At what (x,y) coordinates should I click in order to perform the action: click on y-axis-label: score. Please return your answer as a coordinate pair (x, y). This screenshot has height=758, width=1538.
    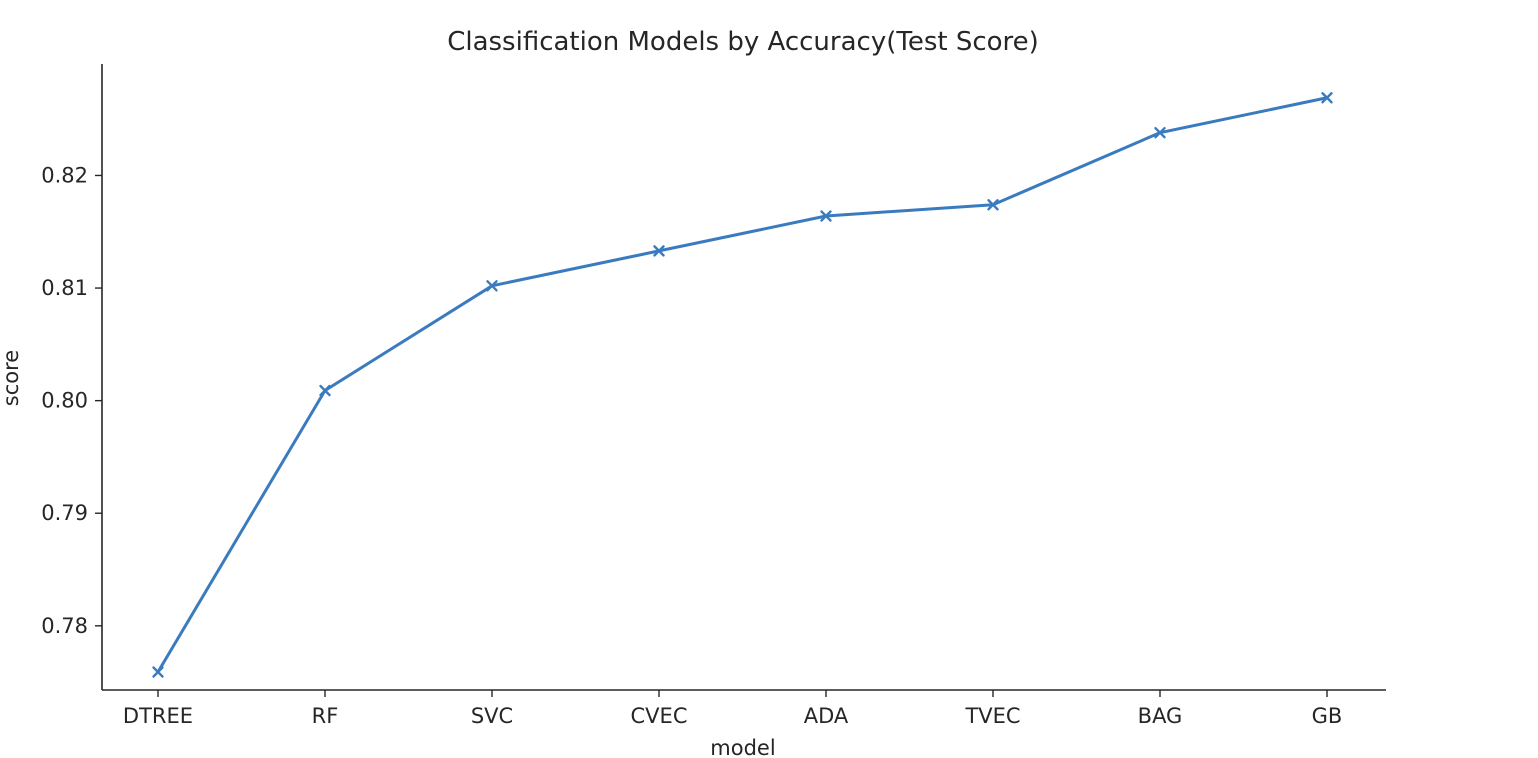
    Looking at the image, I should click on (11, 378).